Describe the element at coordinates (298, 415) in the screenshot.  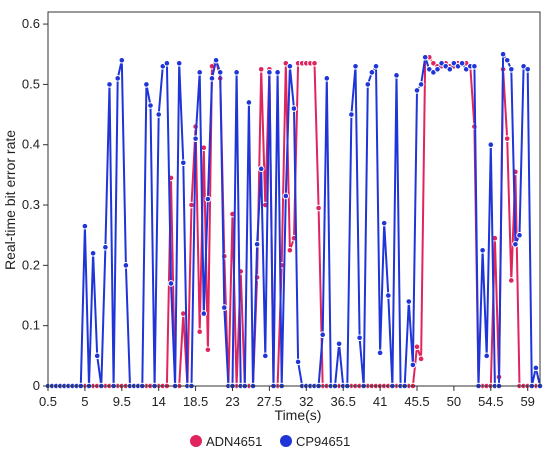
I see `x-axis-title: Time(s)` at that location.